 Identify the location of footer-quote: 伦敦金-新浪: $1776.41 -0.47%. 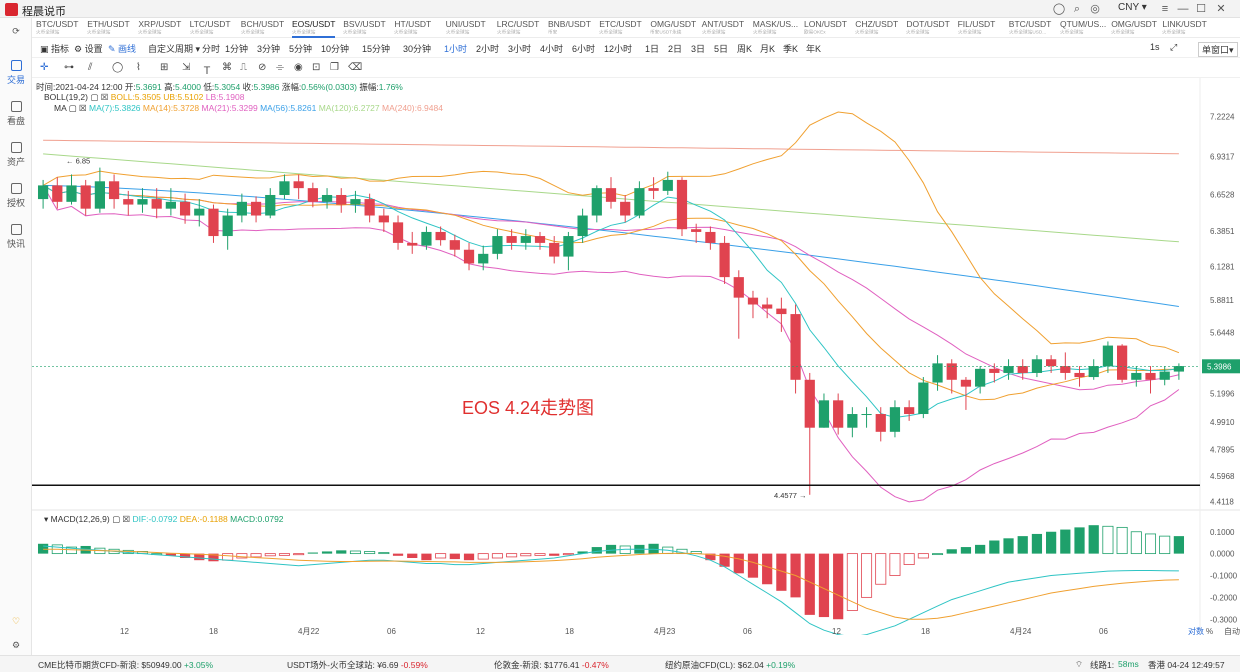
(551, 665).